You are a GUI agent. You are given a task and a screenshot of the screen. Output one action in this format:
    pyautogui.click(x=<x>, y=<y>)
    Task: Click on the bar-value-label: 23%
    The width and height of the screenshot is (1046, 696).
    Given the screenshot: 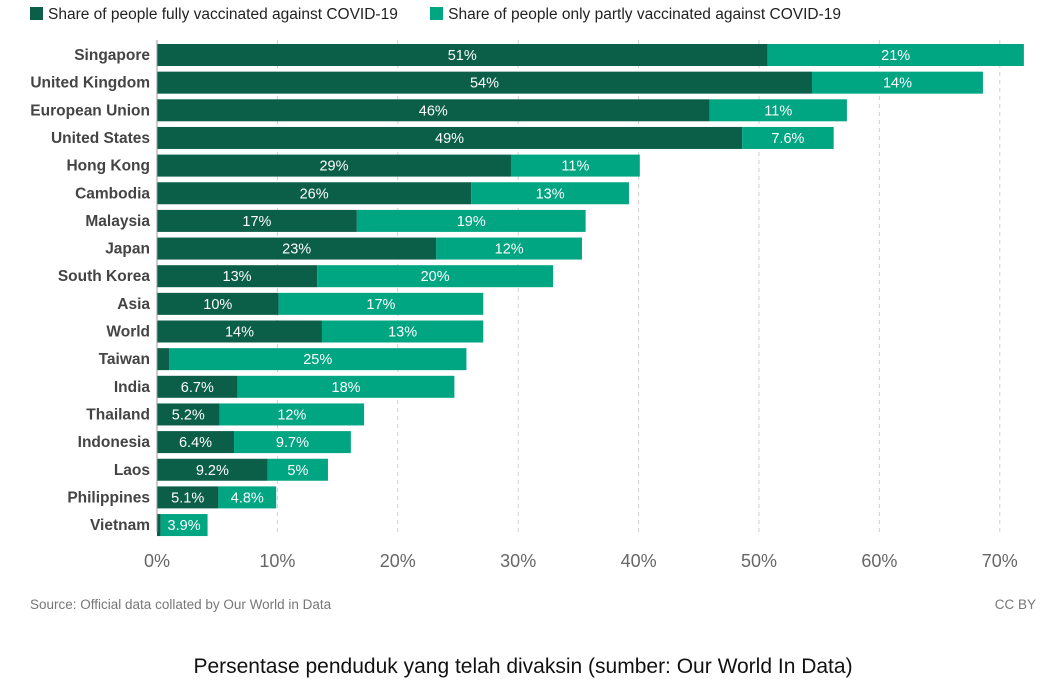 What is the action you would take?
    pyautogui.click(x=296, y=250)
    